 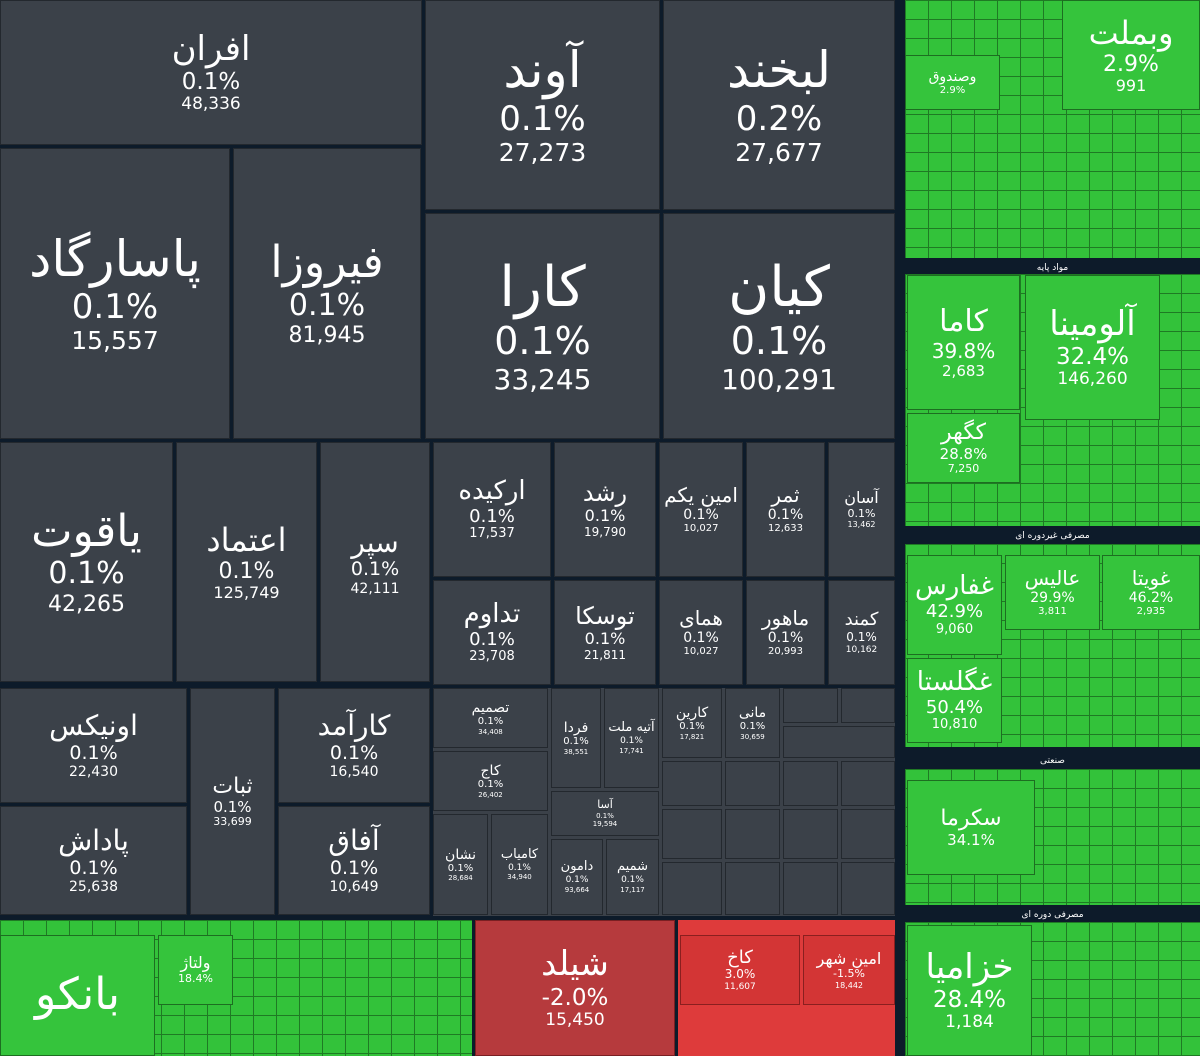 What do you see at coordinates (963, 448) in the screenshot?
I see `tile: کگهر 28.8% 7,250` at bounding box center [963, 448].